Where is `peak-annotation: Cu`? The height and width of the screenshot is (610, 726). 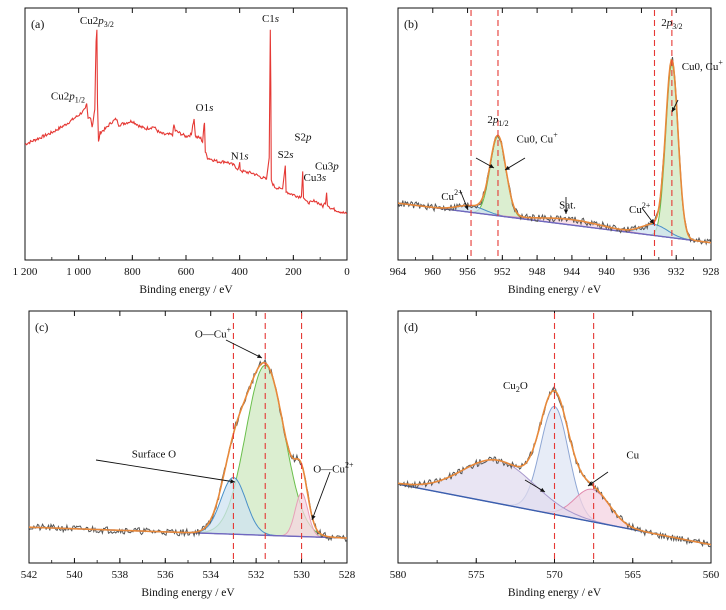 peak-annotation: Cu is located at coordinates (632, 455).